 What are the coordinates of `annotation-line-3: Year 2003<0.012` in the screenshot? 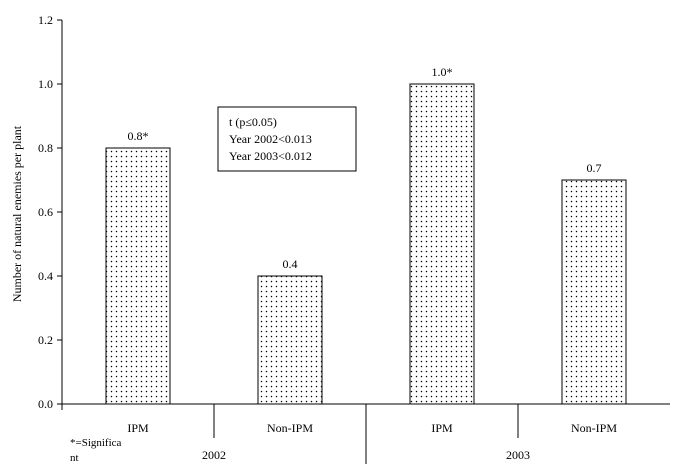 It's located at (270, 156).